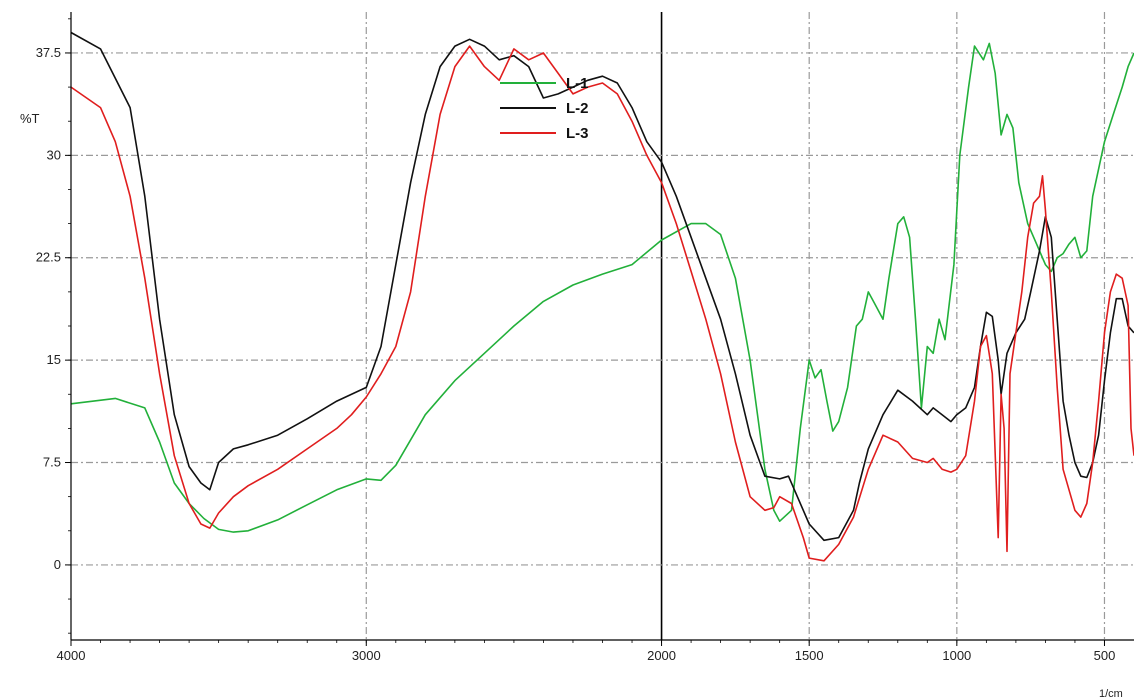 This screenshot has height=699, width=1134. I want to click on legend: L-1 L-2 L-3, so click(544, 108).